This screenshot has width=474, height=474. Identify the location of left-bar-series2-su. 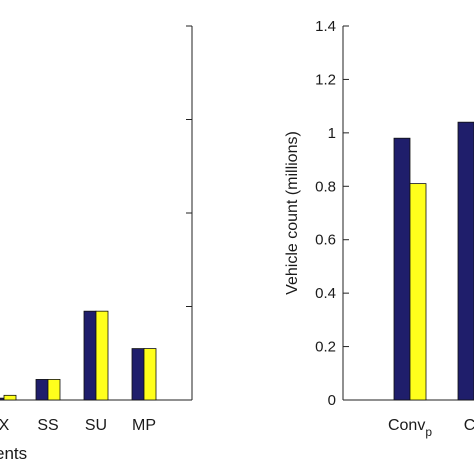
(102, 355).